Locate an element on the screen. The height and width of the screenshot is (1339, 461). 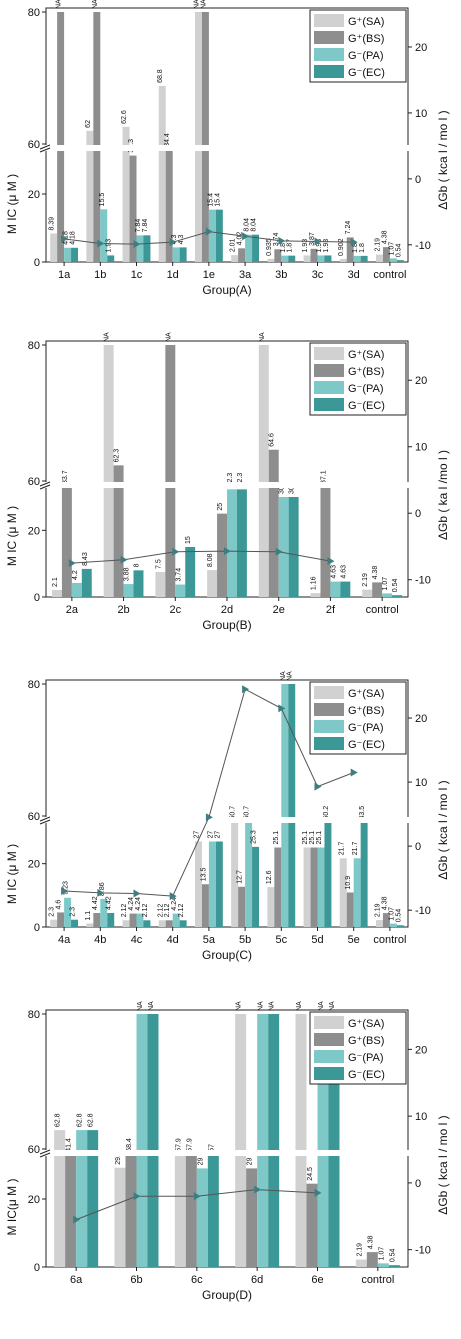
bar-value-label: 0.902 is located at coordinates (341, 247).